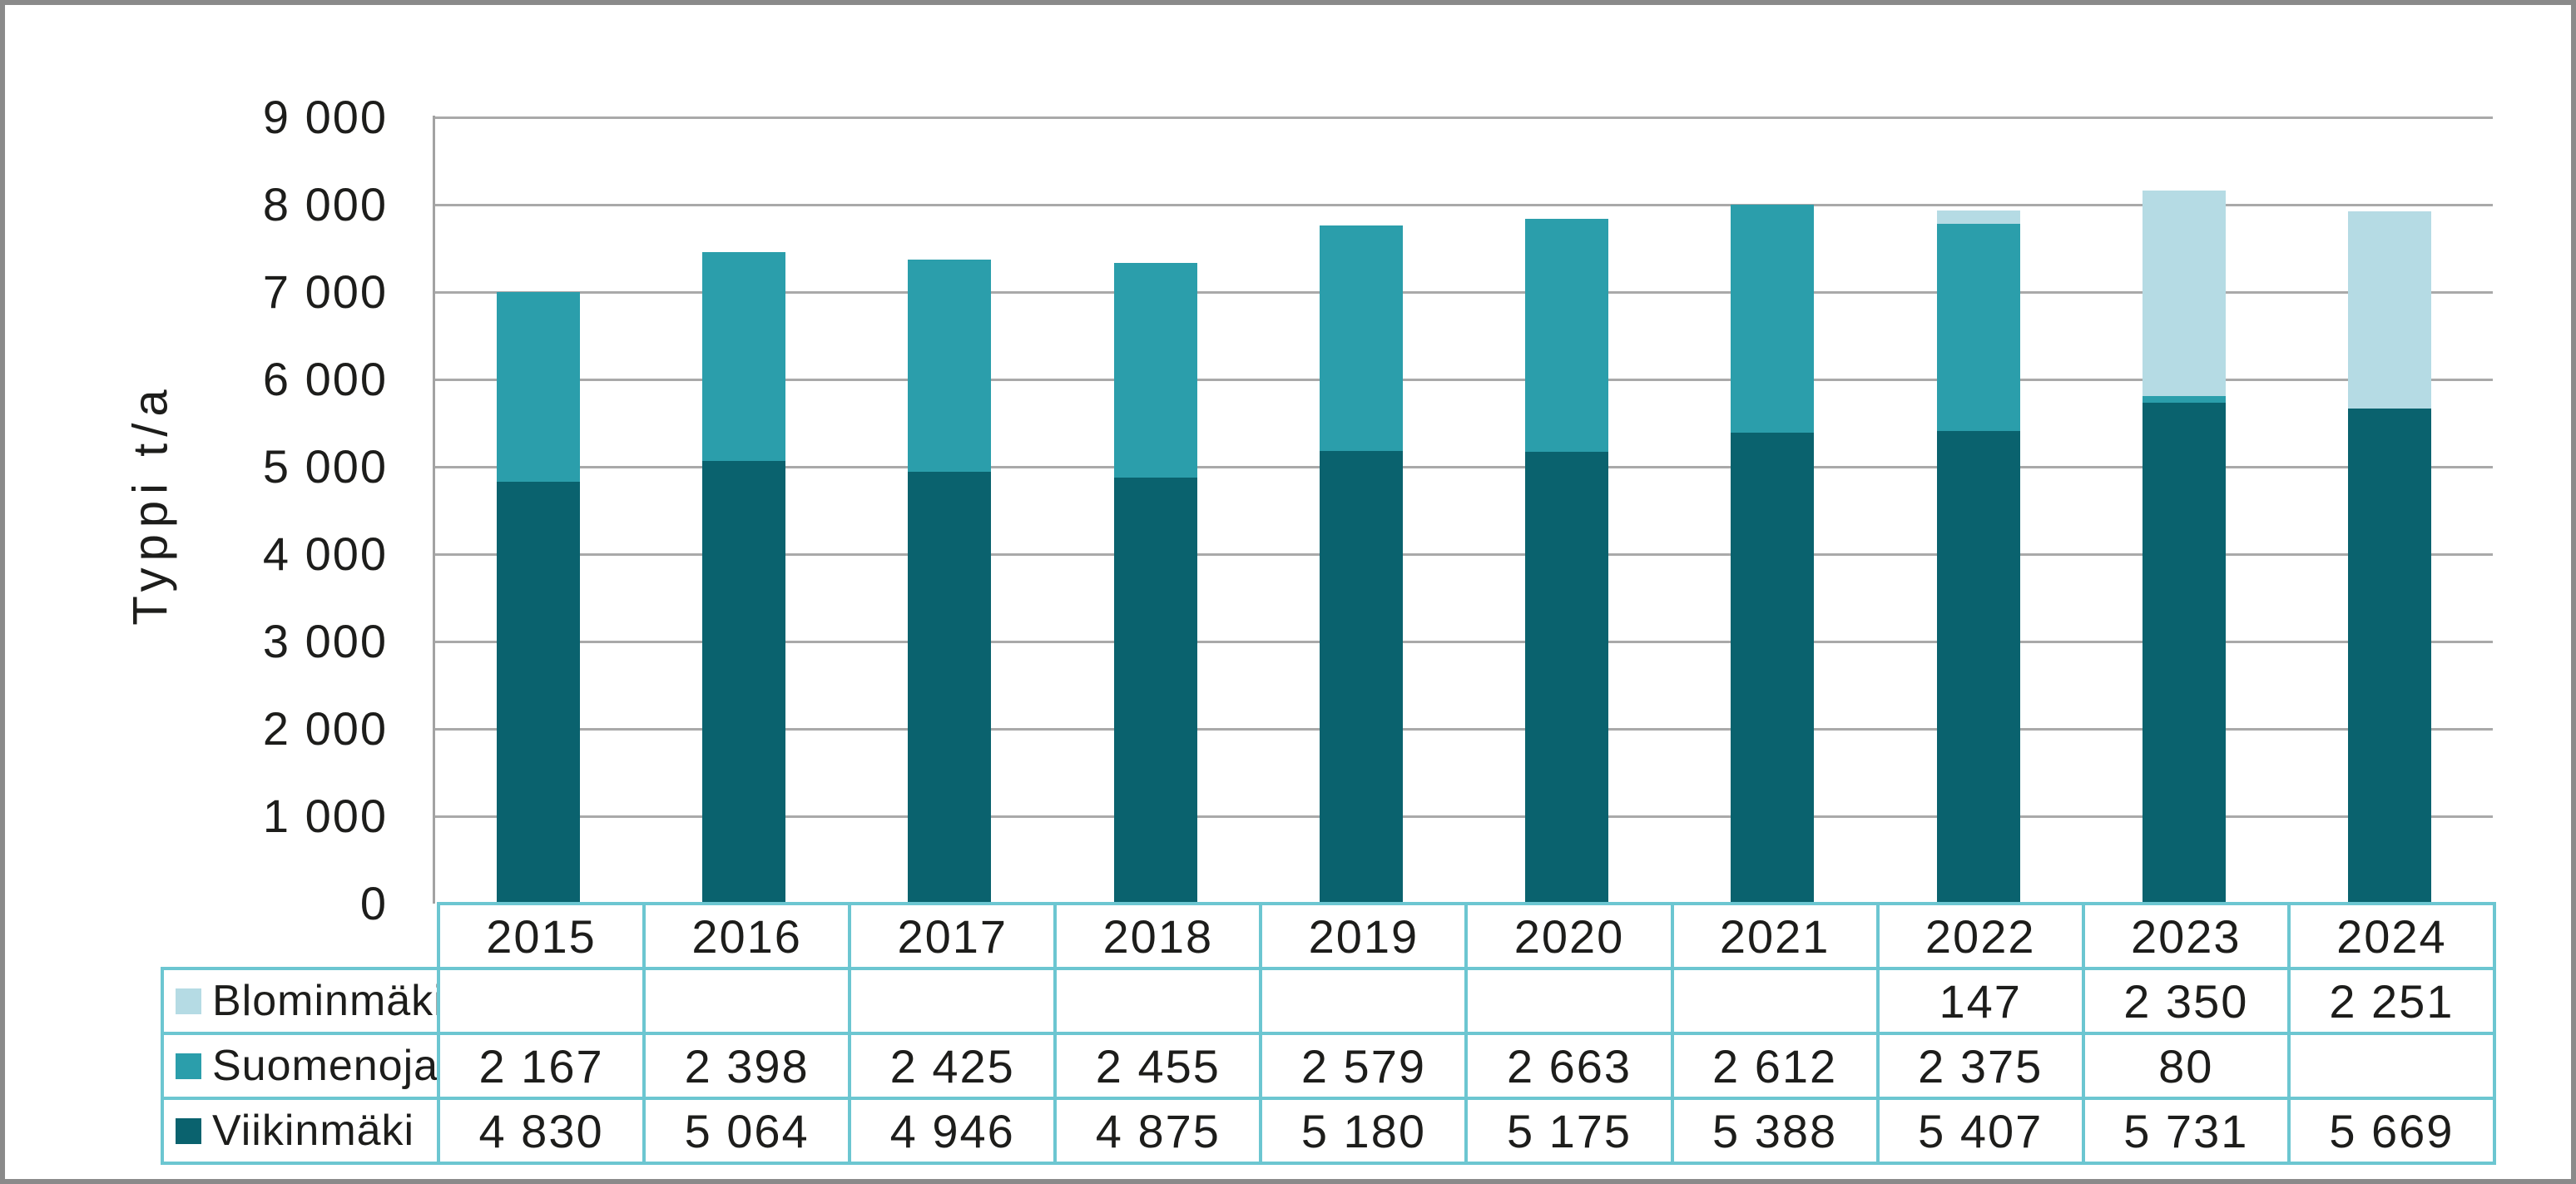 The height and width of the screenshot is (1184, 2576). What do you see at coordinates (1567, 335) in the screenshot?
I see `bar-segment-Suomenoja-2020` at bounding box center [1567, 335].